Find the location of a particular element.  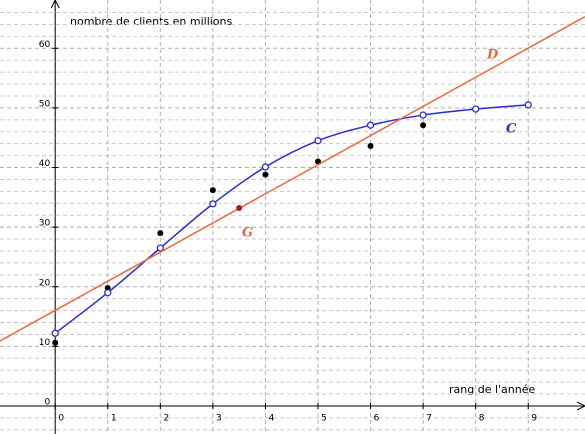

y-tick-label: 20 is located at coordinates (45, 283).